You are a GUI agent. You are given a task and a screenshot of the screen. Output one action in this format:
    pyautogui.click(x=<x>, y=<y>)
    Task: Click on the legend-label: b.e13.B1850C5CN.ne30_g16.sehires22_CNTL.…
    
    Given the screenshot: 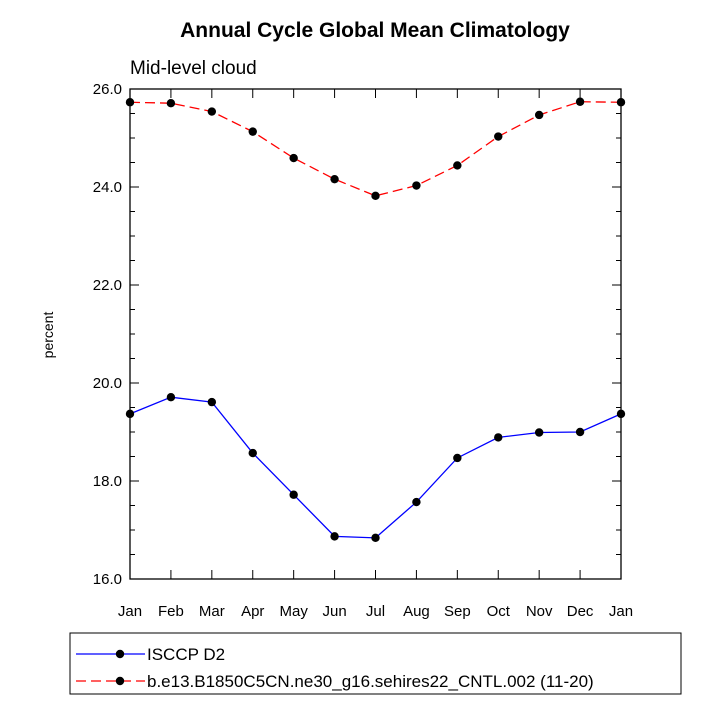 What is the action you would take?
    pyautogui.click(x=370, y=681)
    